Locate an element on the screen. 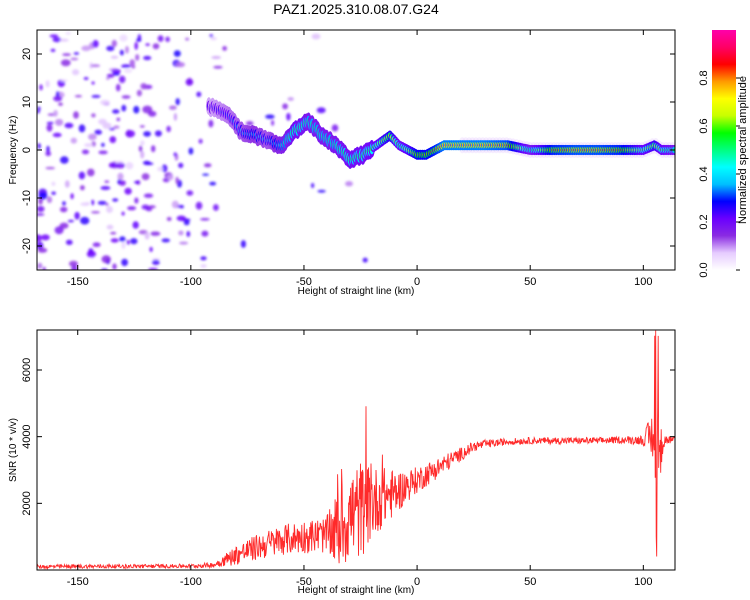 The width and height of the screenshot is (750, 600). colorbar-tick-label: 0.0 is located at coordinates (704, 269).